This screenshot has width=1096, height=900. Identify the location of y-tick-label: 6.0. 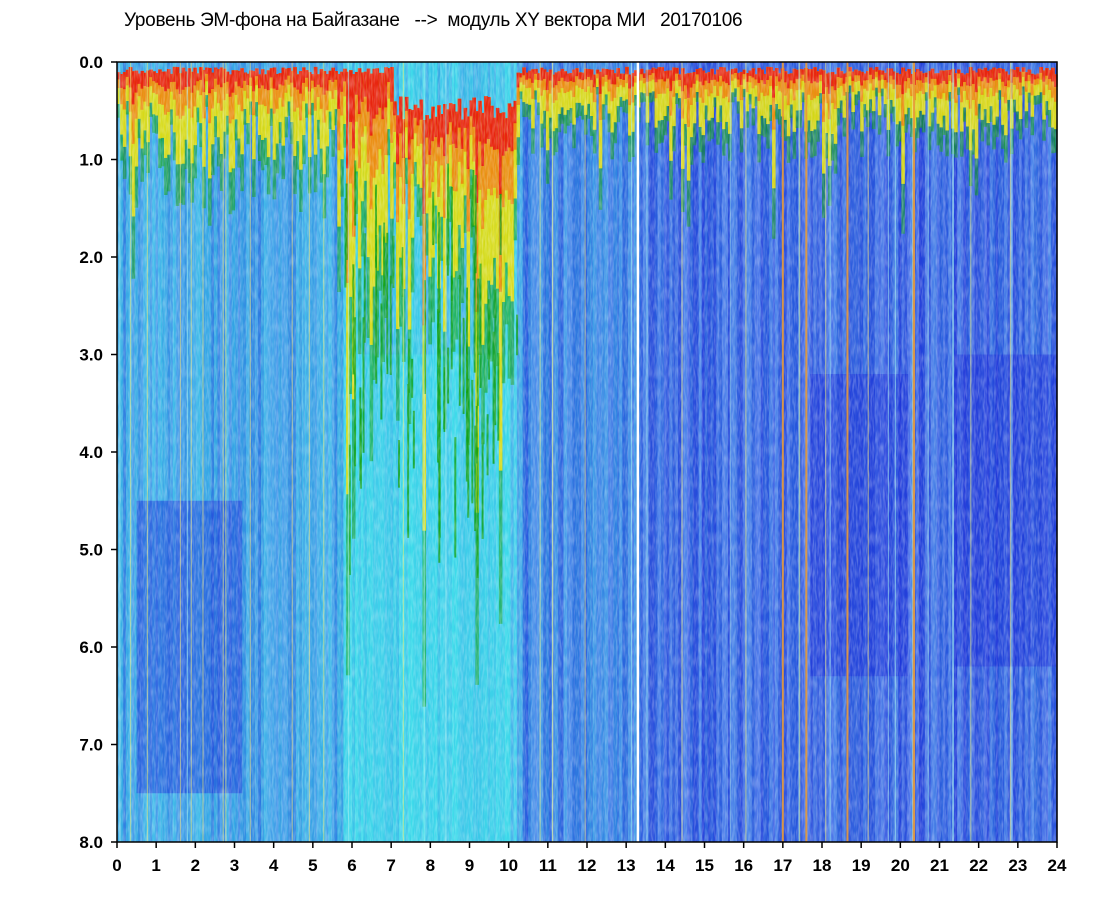
(91, 647).